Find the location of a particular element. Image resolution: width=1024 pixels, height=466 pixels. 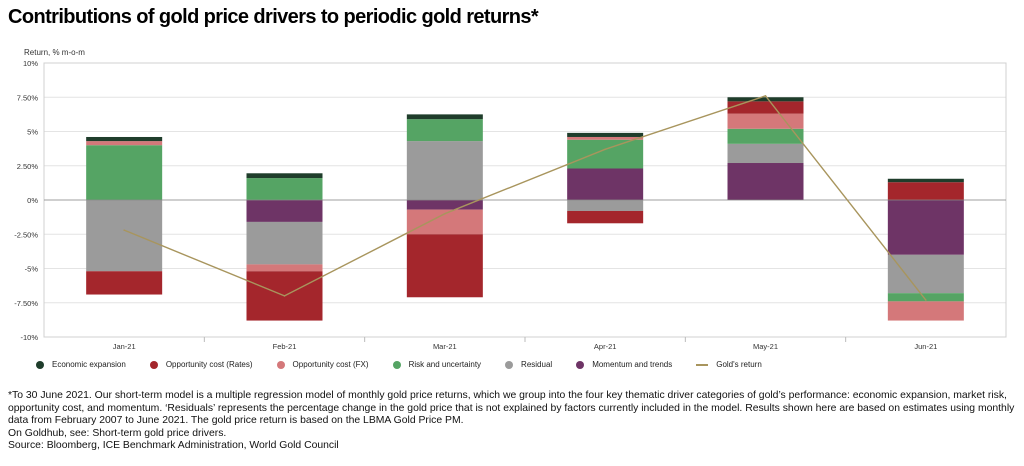

legend-item: Risk and uncertainty is located at coordinates (437, 364).